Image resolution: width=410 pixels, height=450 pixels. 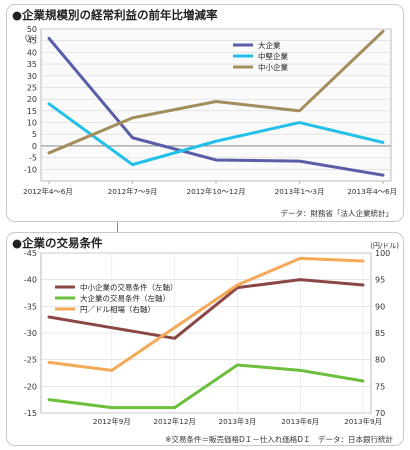 I want to click on y-left-tick-label: -30, so click(x=30, y=333).